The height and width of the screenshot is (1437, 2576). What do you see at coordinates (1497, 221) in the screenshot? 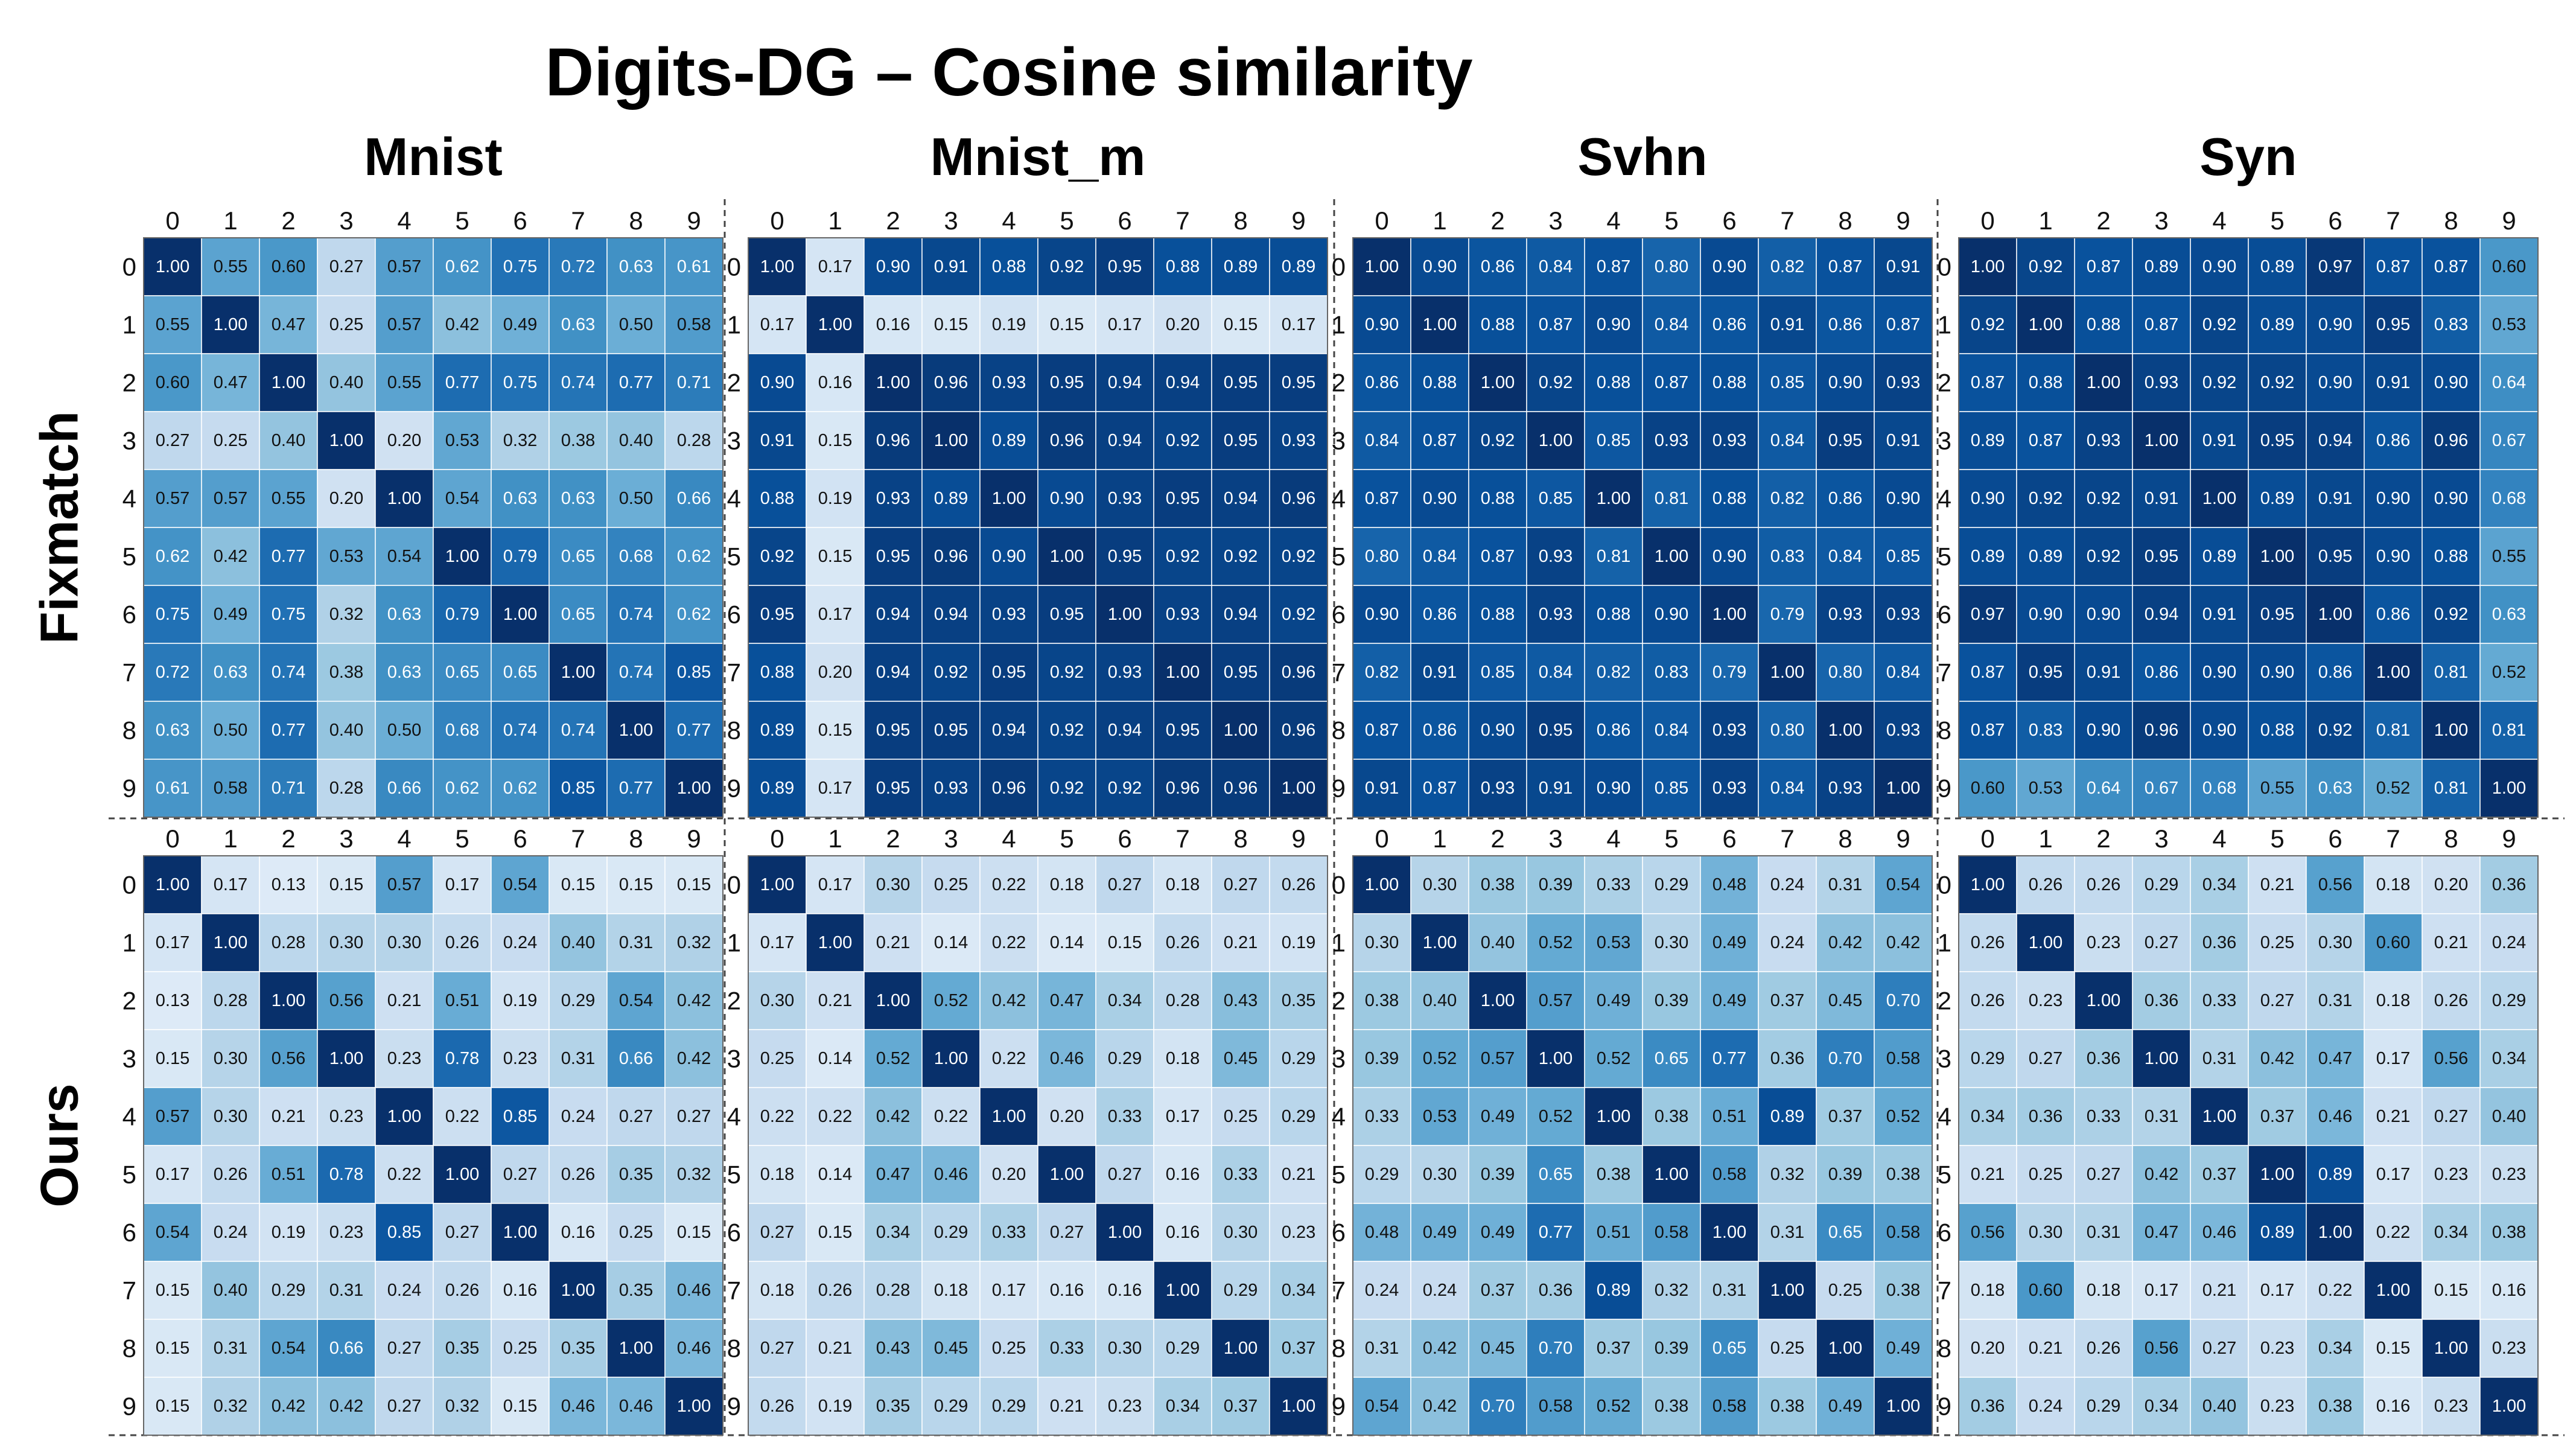
I see `x-tick-label: 2` at bounding box center [1497, 221].